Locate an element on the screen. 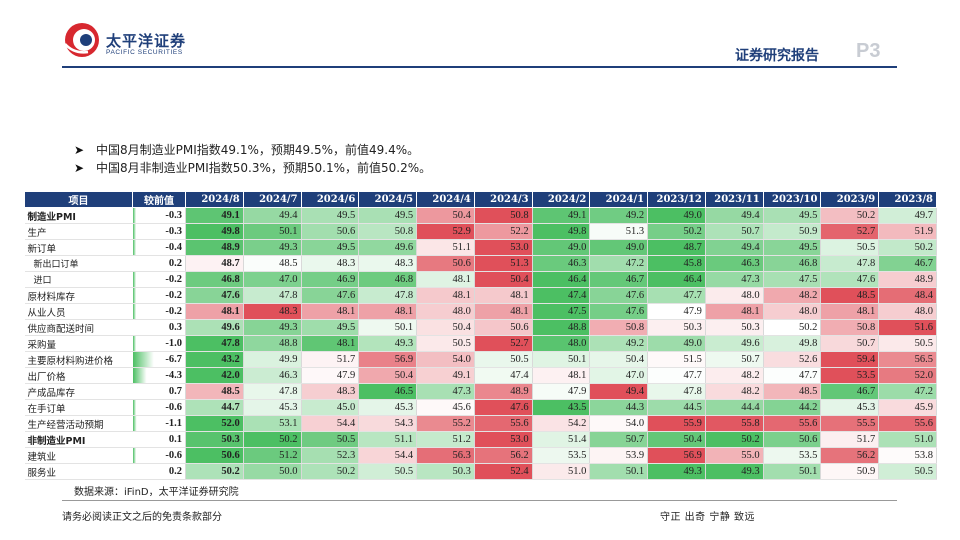 This screenshot has width=960, height=540. row-label: 原材料库存 is located at coordinates (78, 295).